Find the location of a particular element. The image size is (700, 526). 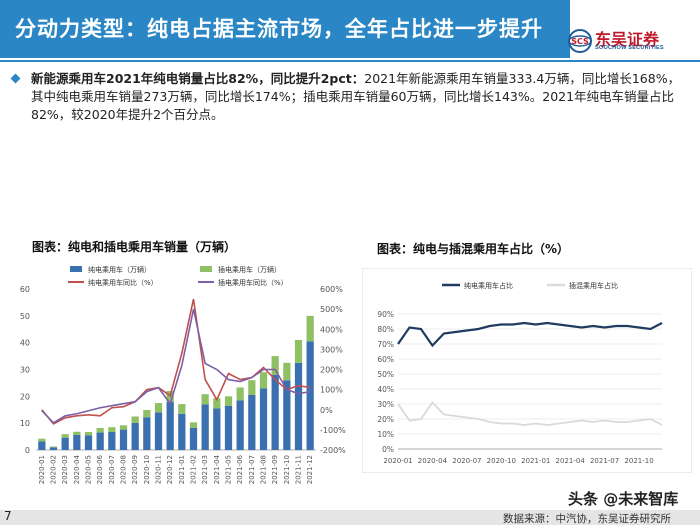

bullet-icon is located at coordinates (15, 78).